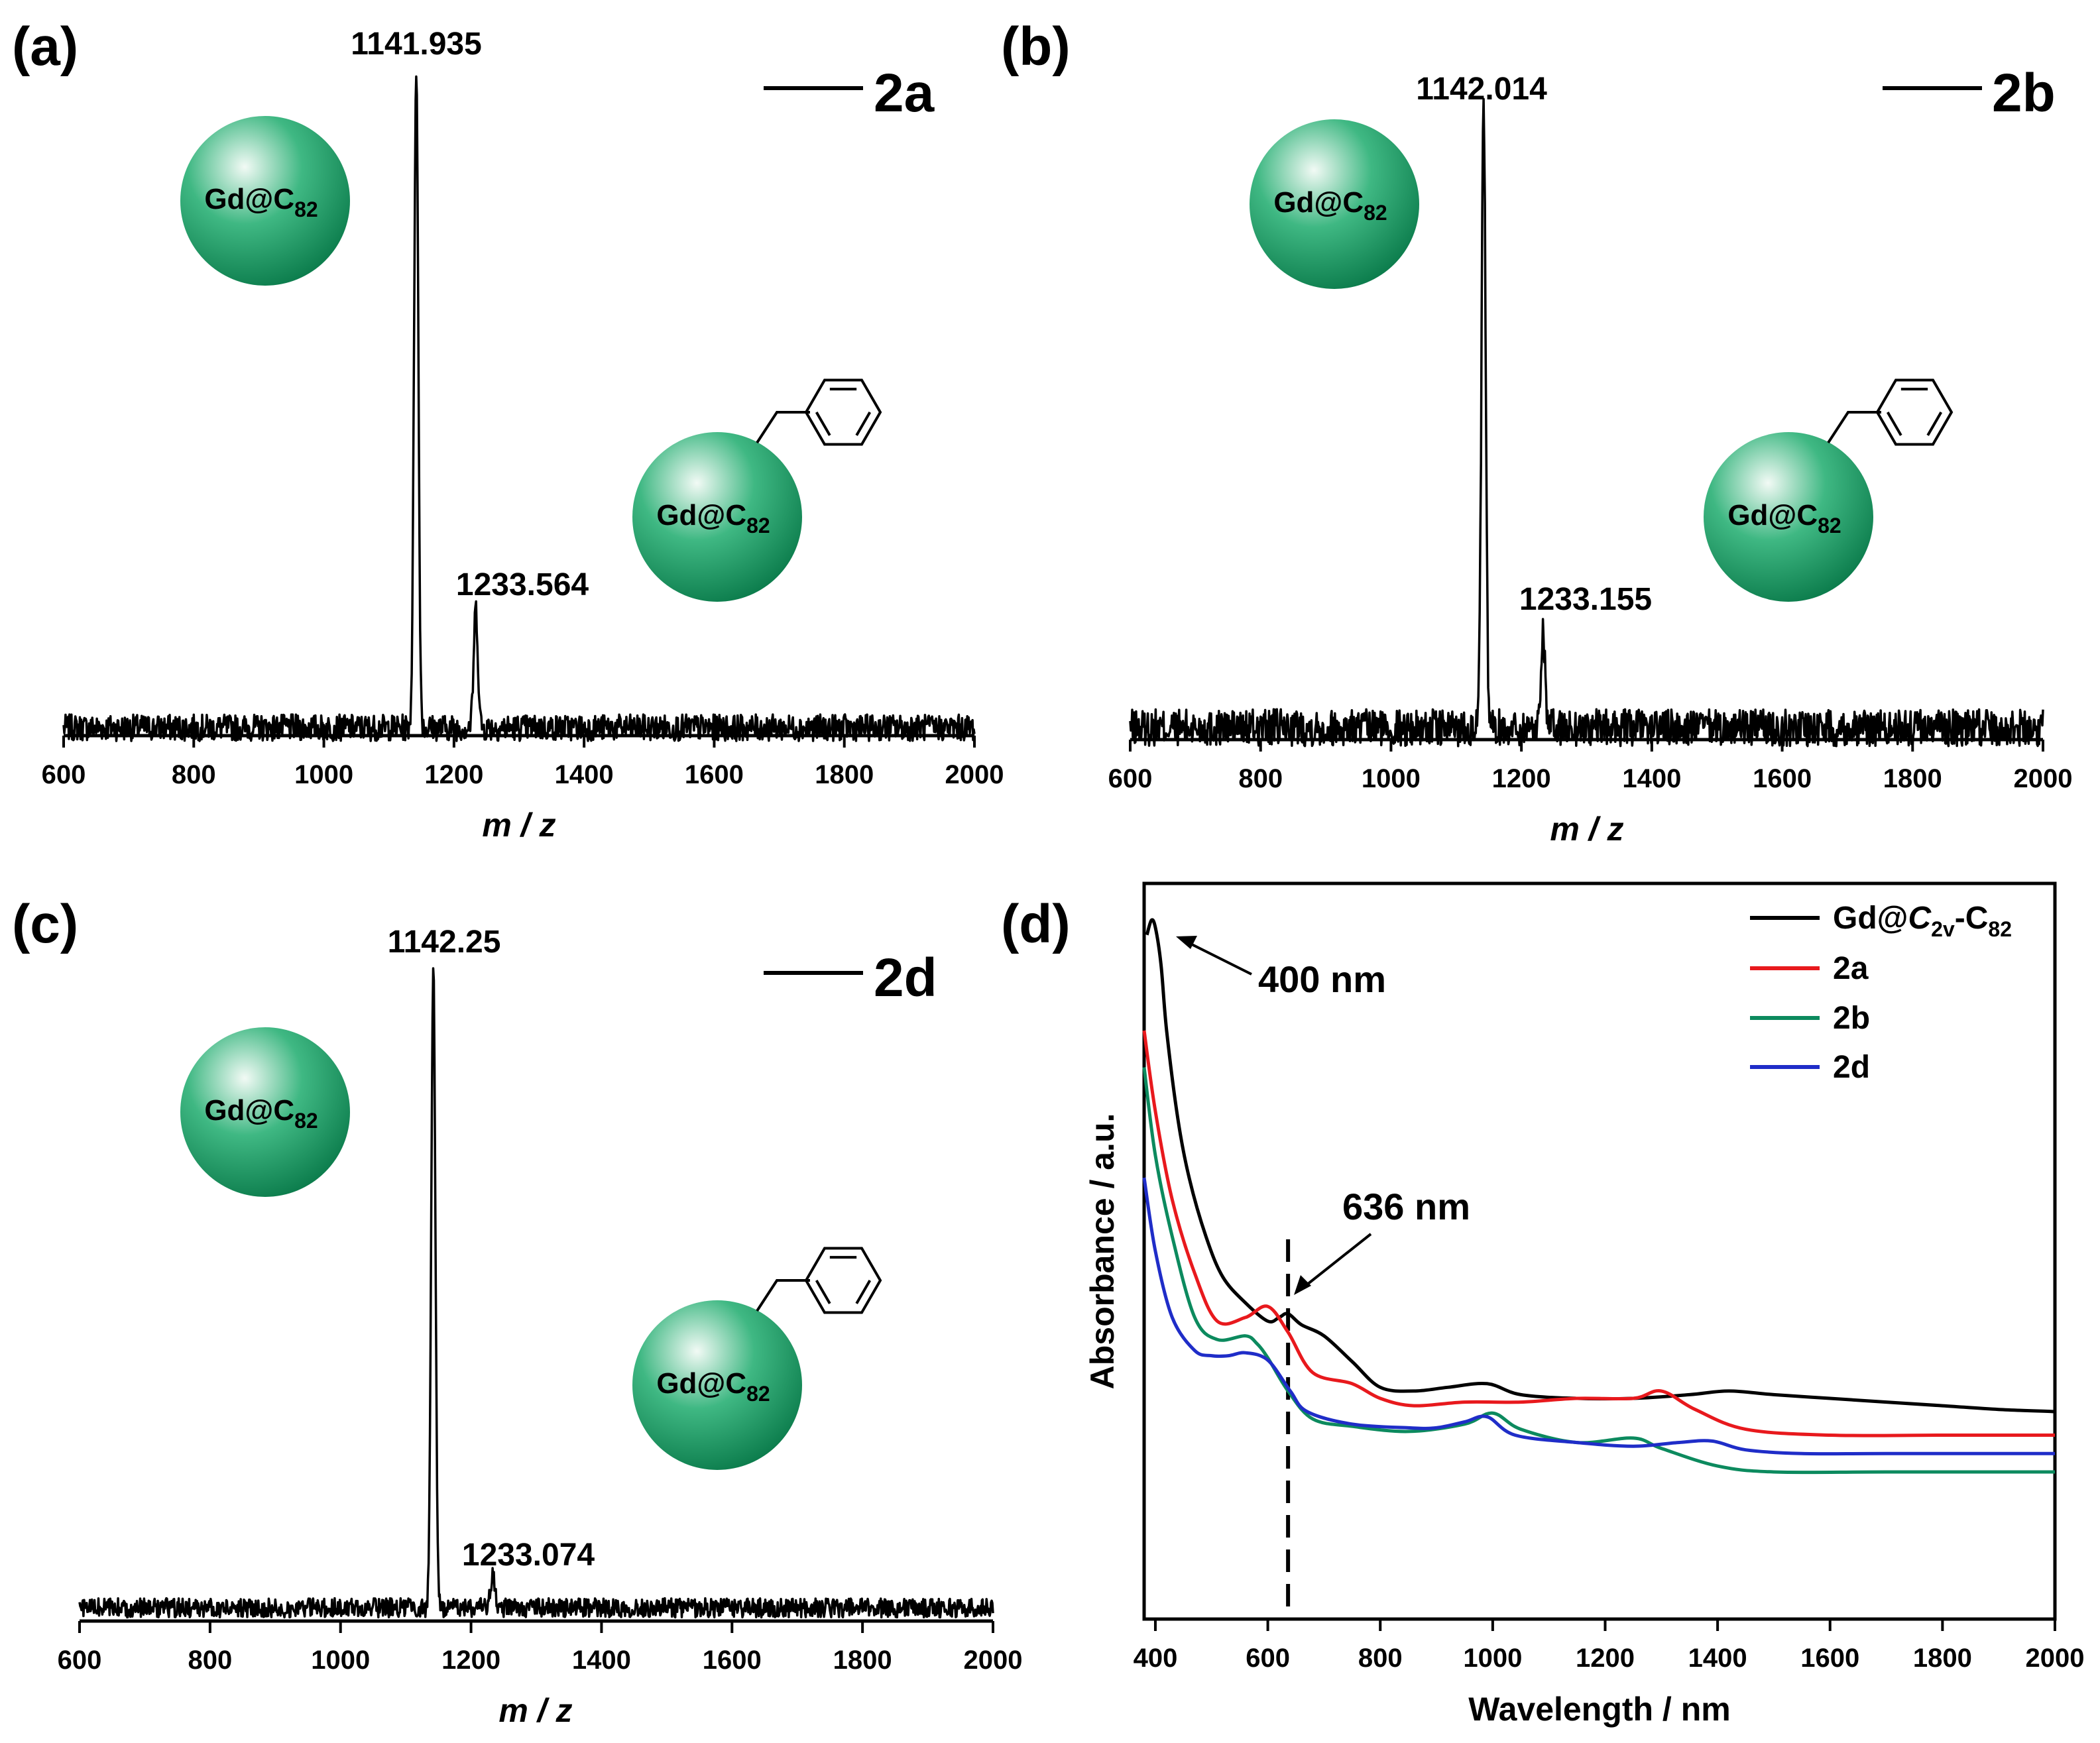 This screenshot has height=1743, width=2100. I want to click on legend-label-c: 2d, so click(905, 978).